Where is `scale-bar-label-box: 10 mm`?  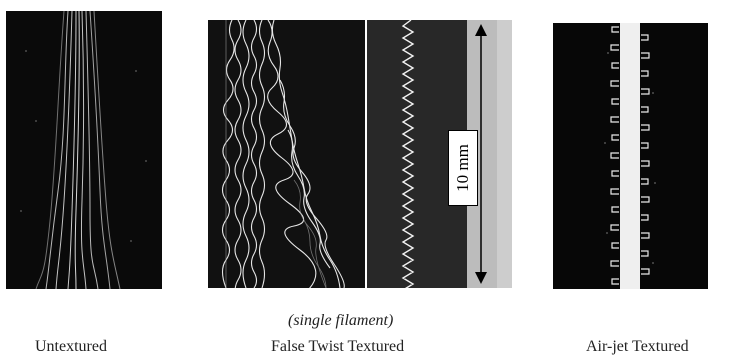
scale-bar-label-box: 10 mm is located at coordinates (463, 168).